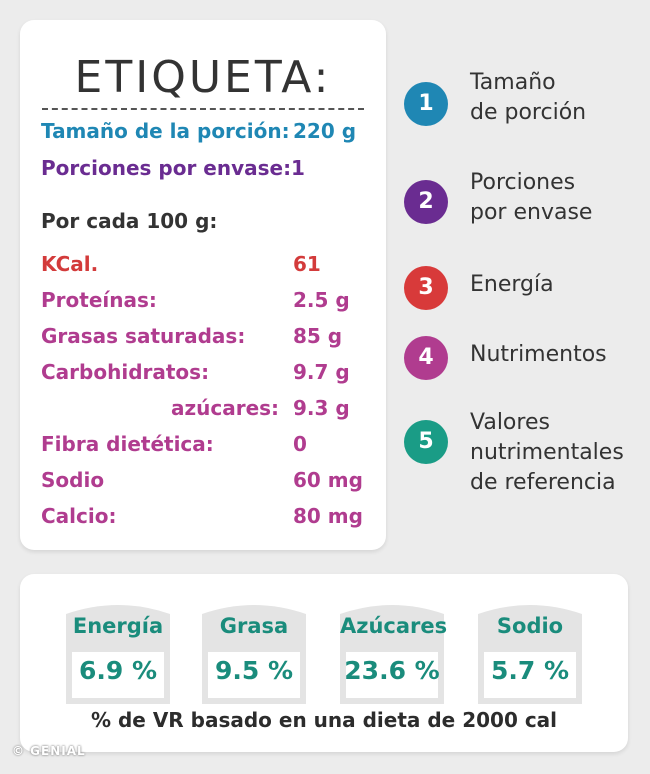  Describe the element at coordinates (165, 131) in the screenshot. I see `serving-size-label: Tamaño de la porción:` at that location.